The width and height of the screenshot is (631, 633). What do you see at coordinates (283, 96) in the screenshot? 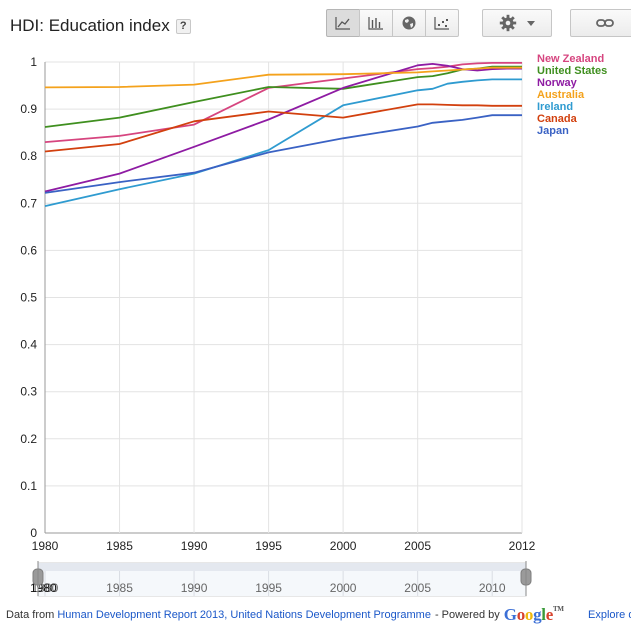
I see `series-line-united-states` at bounding box center [283, 96].